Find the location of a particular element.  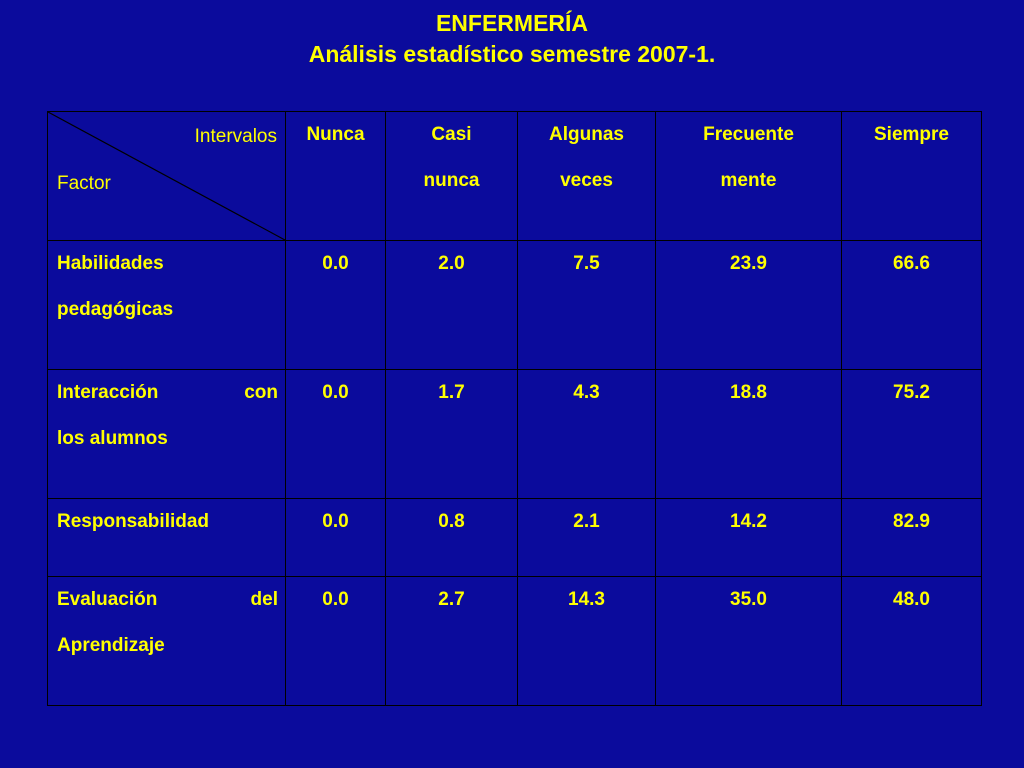

page-subtitle: Análisis estadístico semestre 2007-1. is located at coordinates (512, 54).